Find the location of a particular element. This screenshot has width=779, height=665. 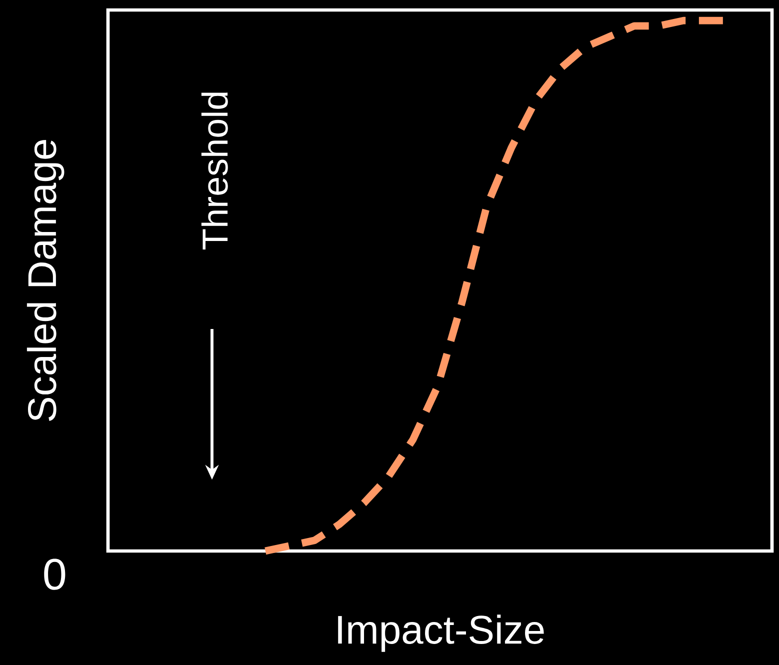

y-axis-title: Scaled Damage is located at coordinates (45, 280).